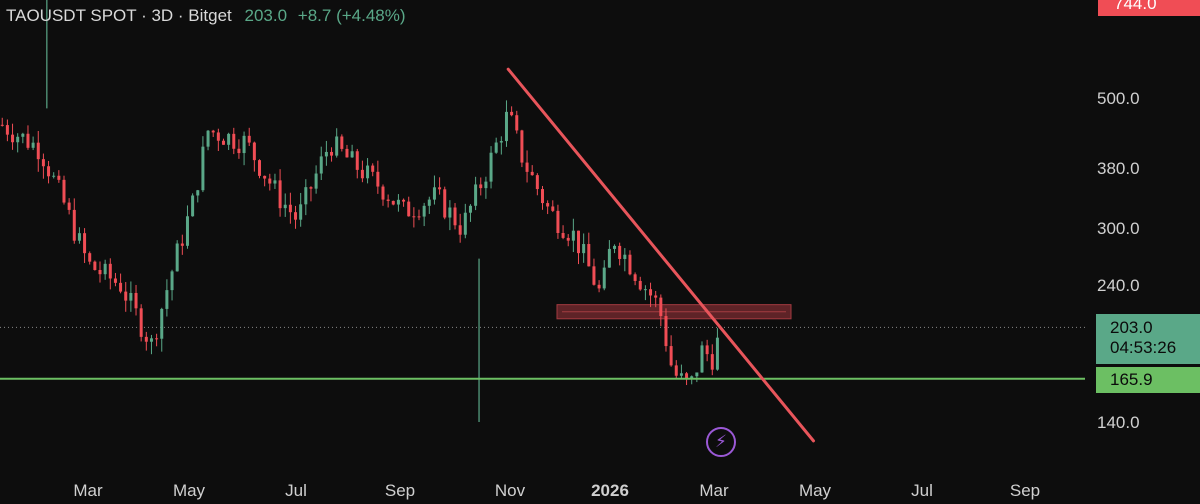 The width and height of the screenshot is (1200, 504). Describe the element at coordinates (714, 490) in the screenshot. I see `x-tick-label: Mar` at that location.